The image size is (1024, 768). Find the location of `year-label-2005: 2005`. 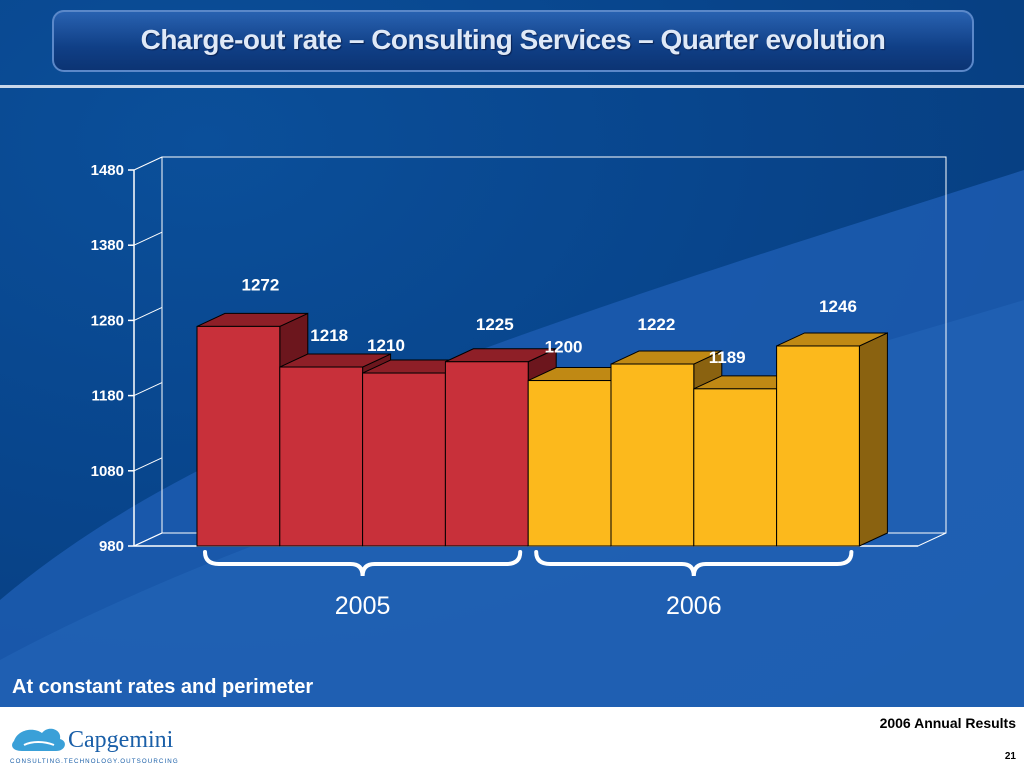

year-label-2005: 2005 is located at coordinates (363, 606).